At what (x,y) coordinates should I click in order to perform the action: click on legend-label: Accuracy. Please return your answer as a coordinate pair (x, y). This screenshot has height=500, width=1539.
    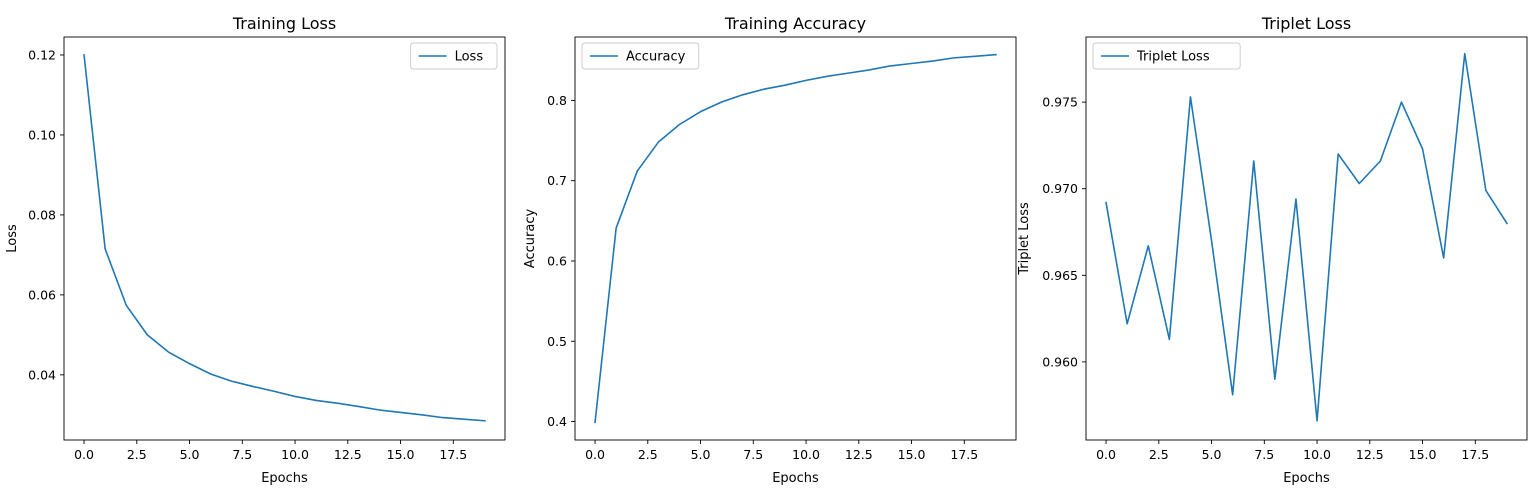
    Looking at the image, I should click on (656, 57).